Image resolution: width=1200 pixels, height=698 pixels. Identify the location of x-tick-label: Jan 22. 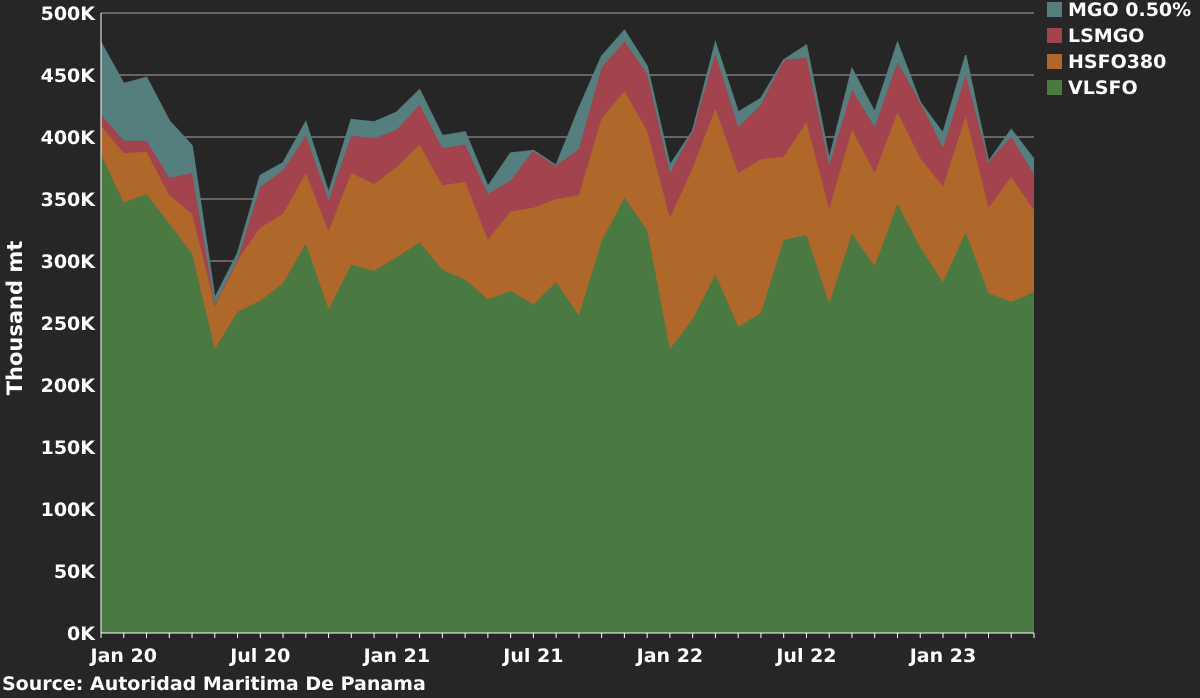
(669, 656).